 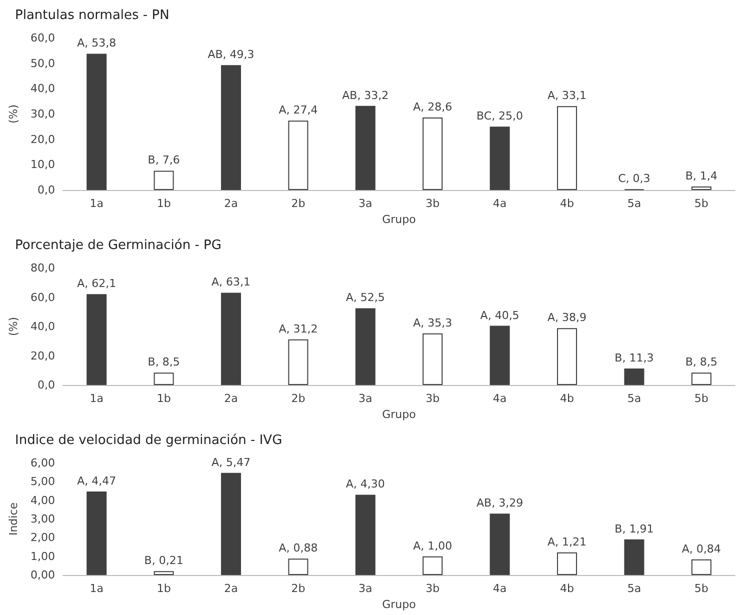 I want to click on x-tick-label: 4a, so click(x=499, y=203).